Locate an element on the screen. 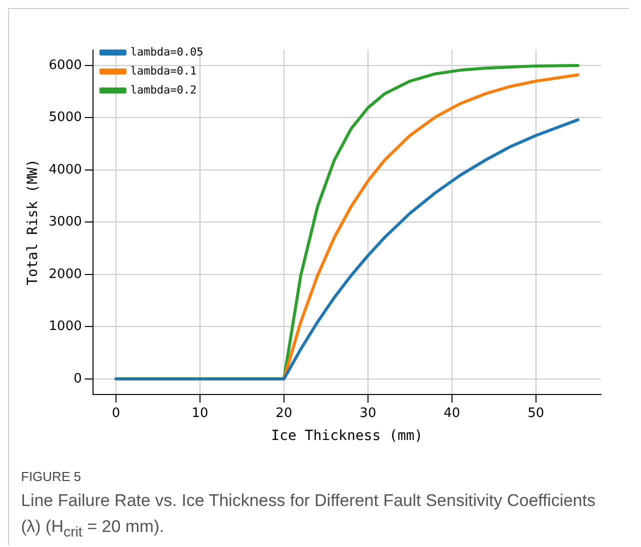 The height and width of the screenshot is (547, 641). y-tick-label: 4000 is located at coordinates (65, 170).